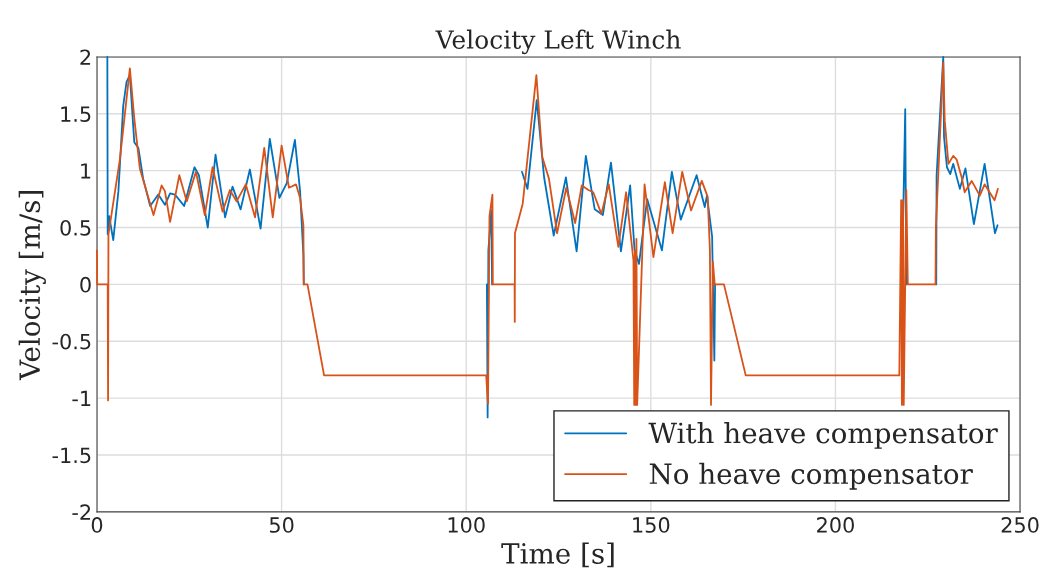 Image resolution: width=1043 pixels, height=581 pixels. I want to click on x-tick-label: 50, so click(281, 525).